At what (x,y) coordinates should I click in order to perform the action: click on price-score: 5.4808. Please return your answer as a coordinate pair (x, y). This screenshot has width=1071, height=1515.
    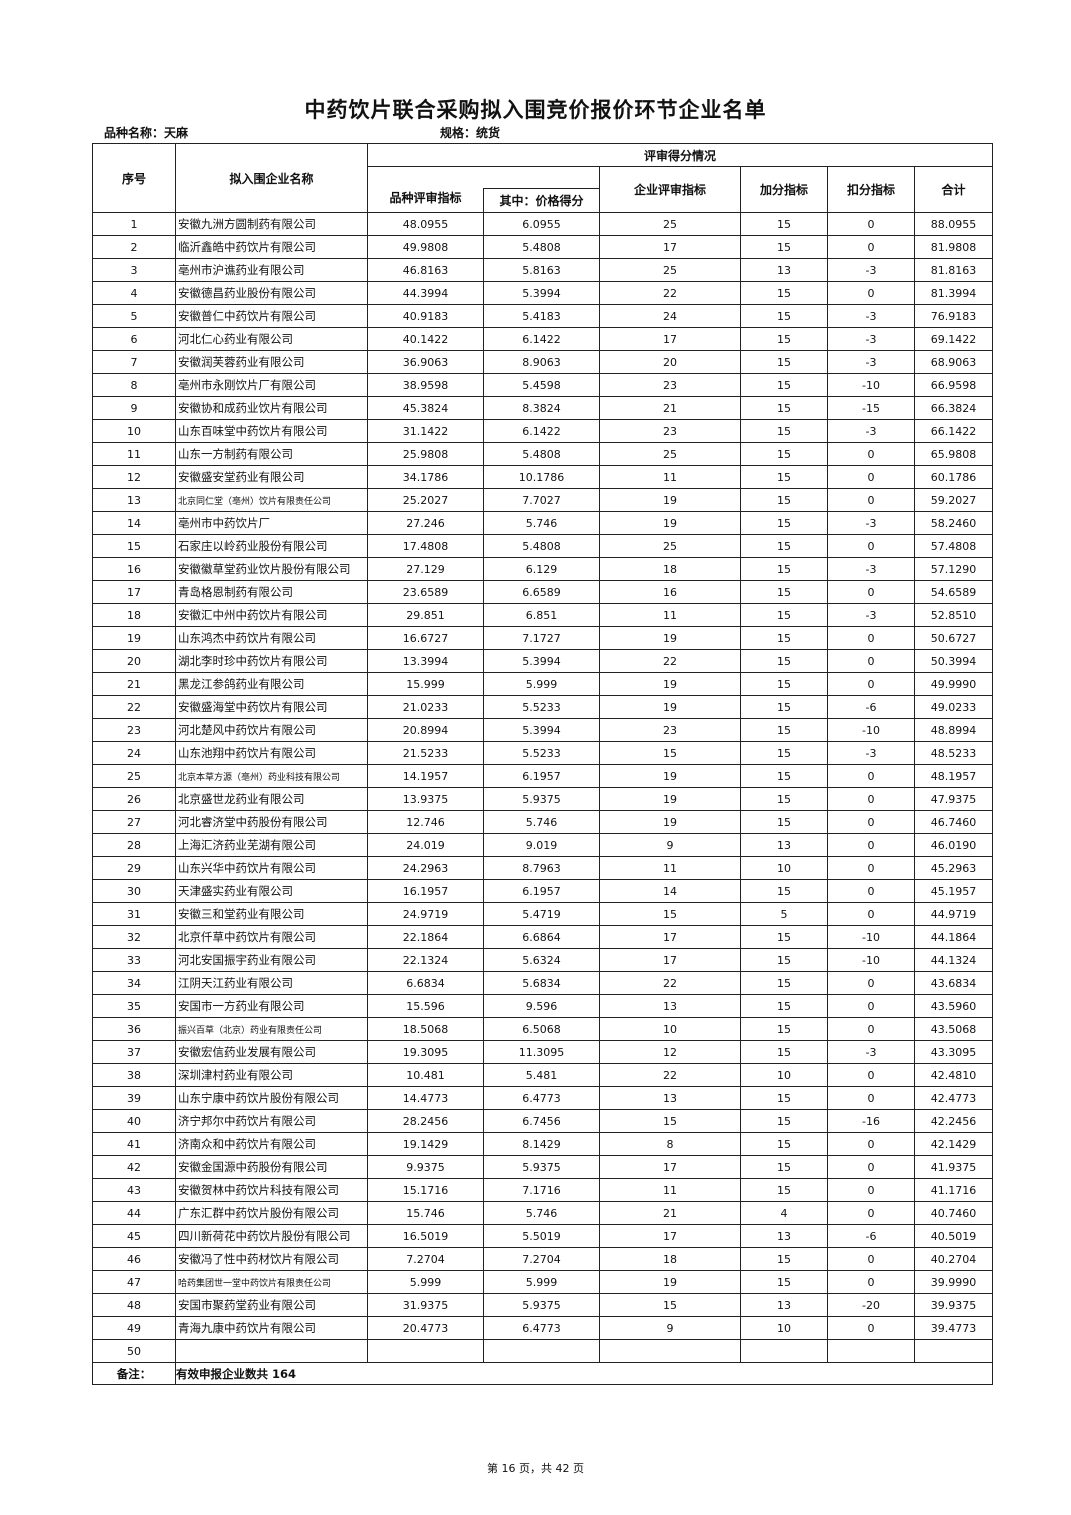
    Looking at the image, I should click on (541, 454).